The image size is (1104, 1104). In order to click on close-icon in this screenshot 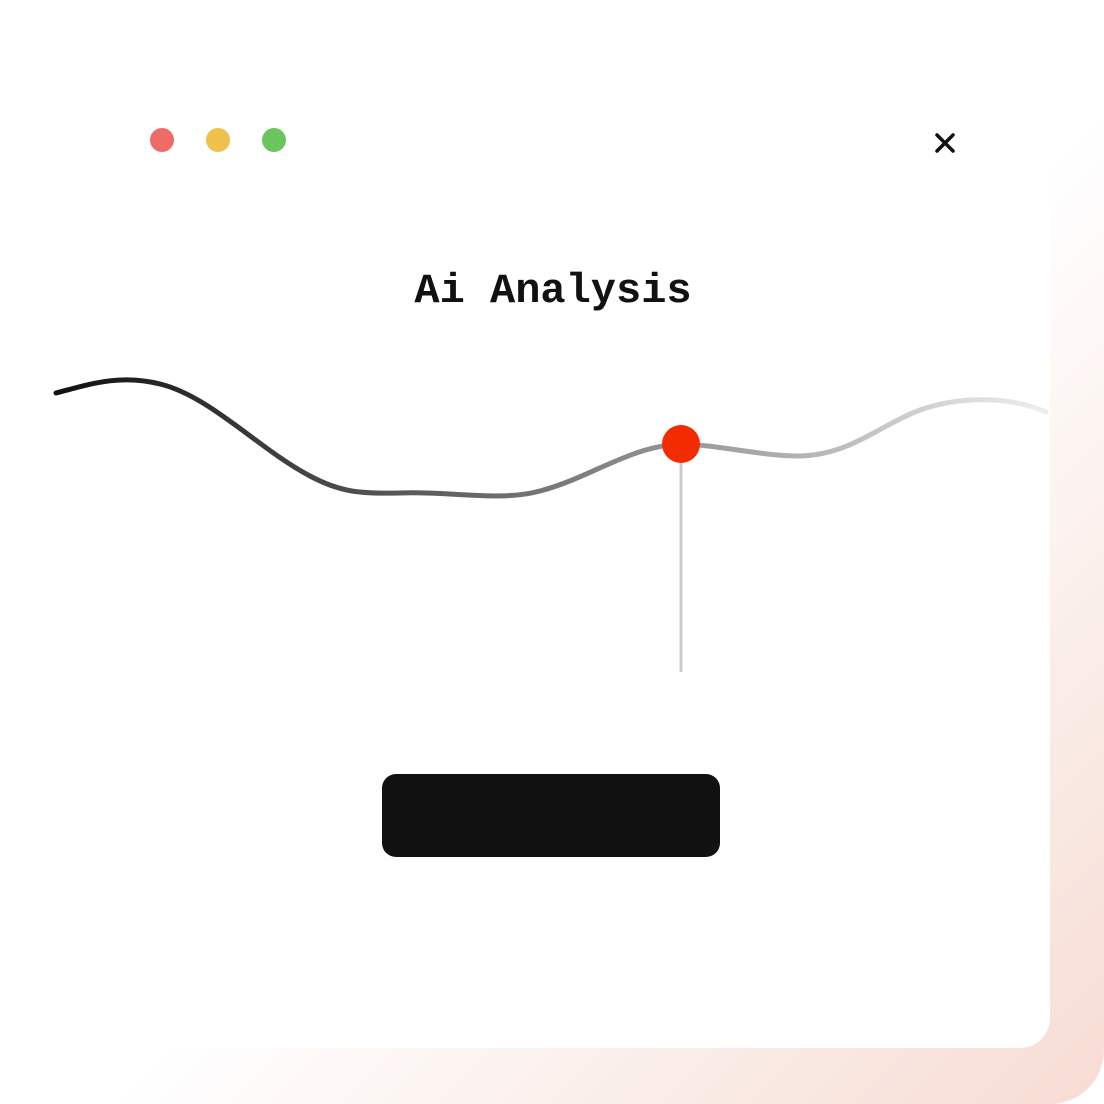, I will do `click(945, 143)`.